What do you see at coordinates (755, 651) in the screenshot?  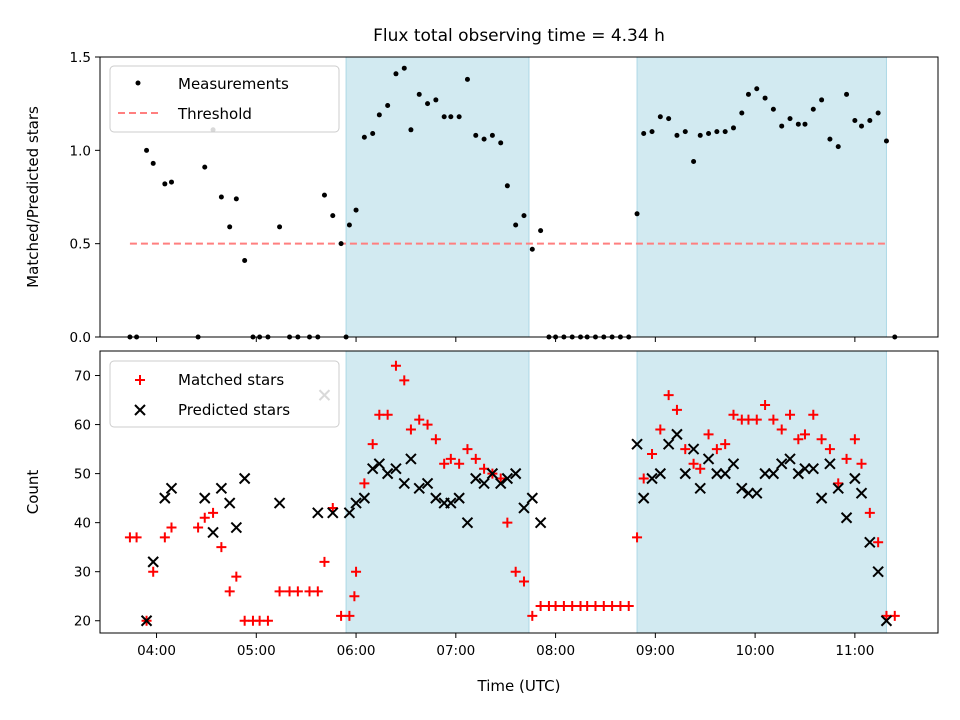 I see `x-tick-label: 10:00` at bounding box center [755, 651].